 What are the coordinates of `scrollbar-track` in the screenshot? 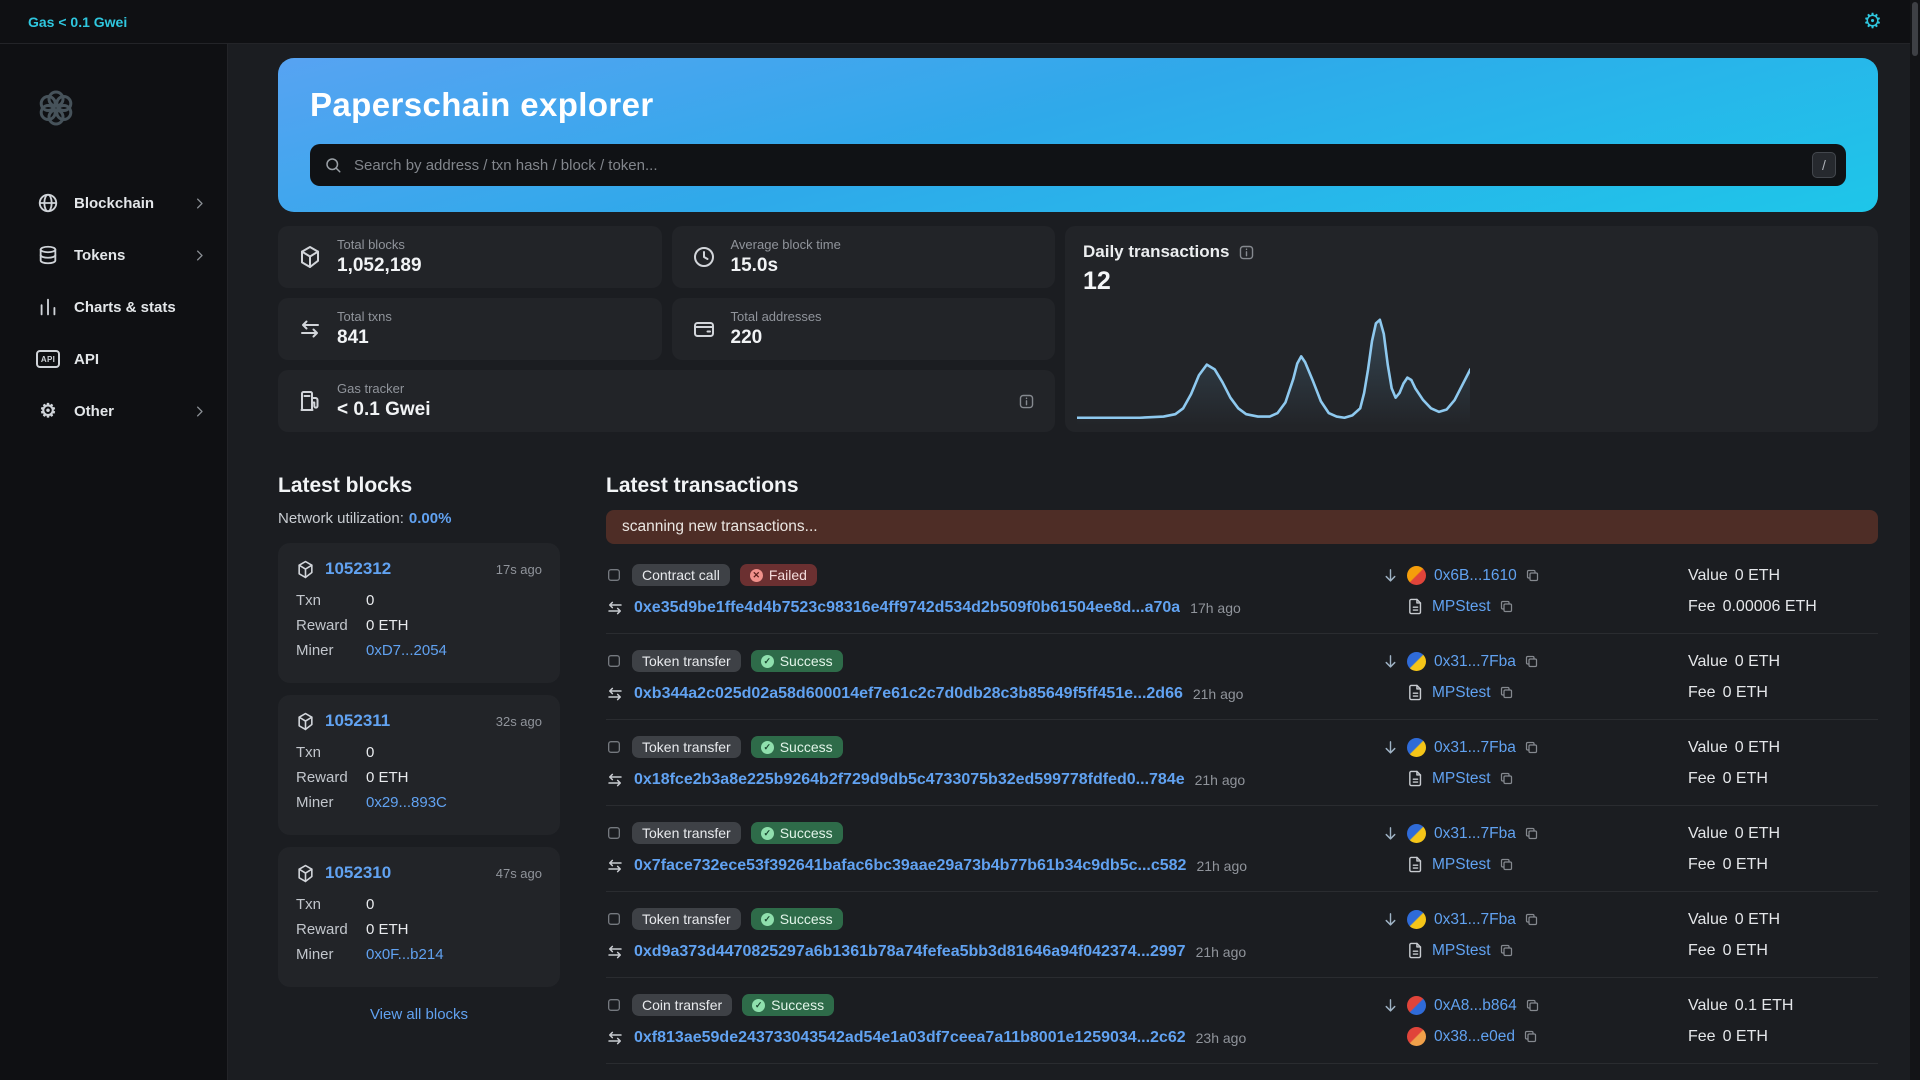 It's located at (1915, 540).